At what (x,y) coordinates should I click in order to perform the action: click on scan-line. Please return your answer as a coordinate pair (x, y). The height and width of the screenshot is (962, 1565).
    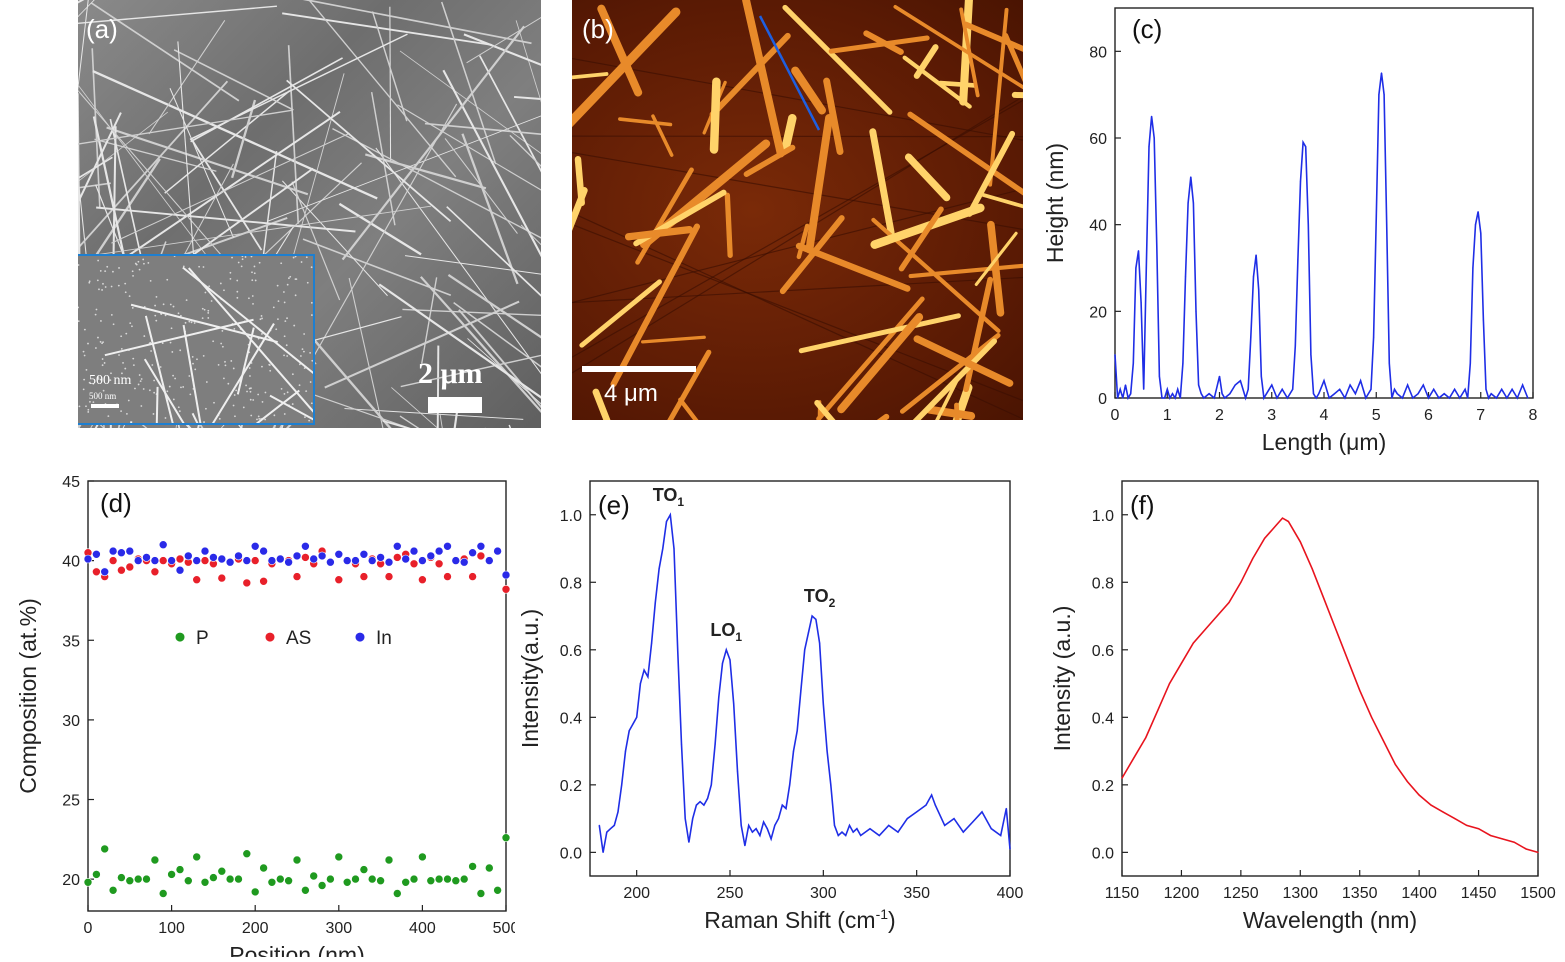
    Looking at the image, I should click on (797, 136).